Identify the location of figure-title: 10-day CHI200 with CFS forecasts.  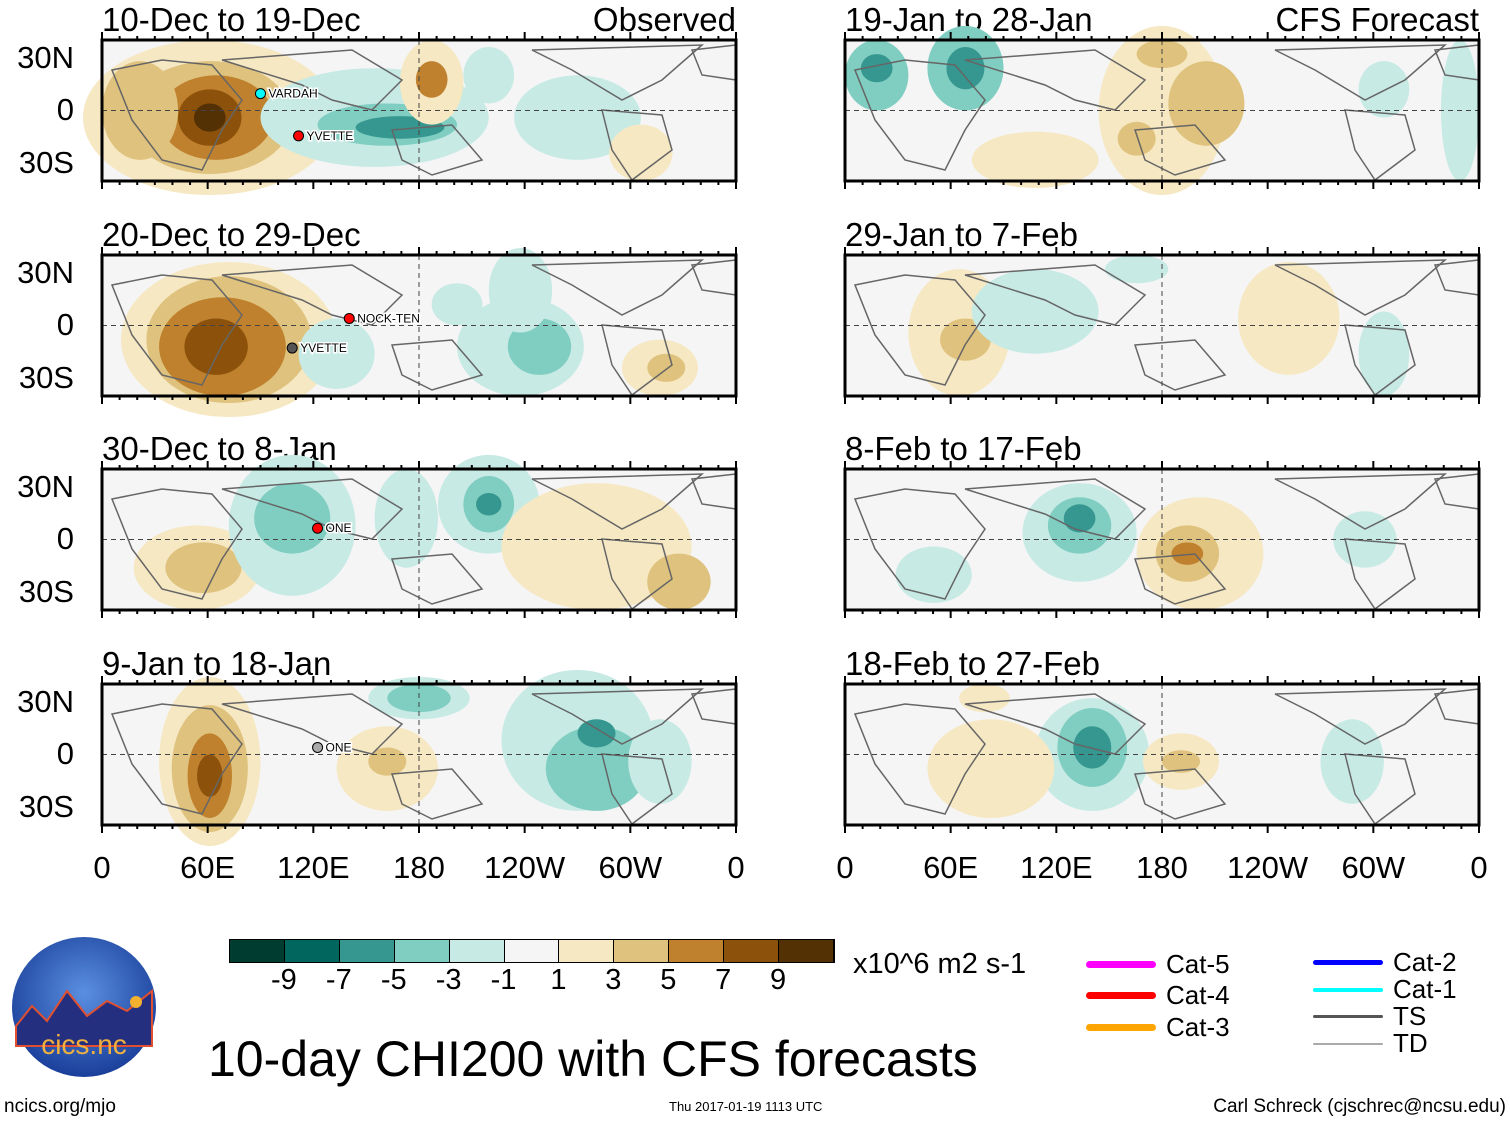
(593, 1059).